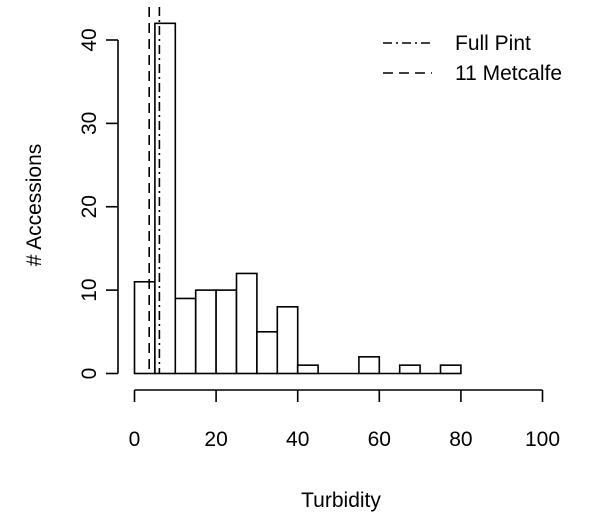 This screenshot has height=512, width=594. What do you see at coordinates (297, 439) in the screenshot?
I see `x-tick-label: 40` at bounding box center [297, 439].